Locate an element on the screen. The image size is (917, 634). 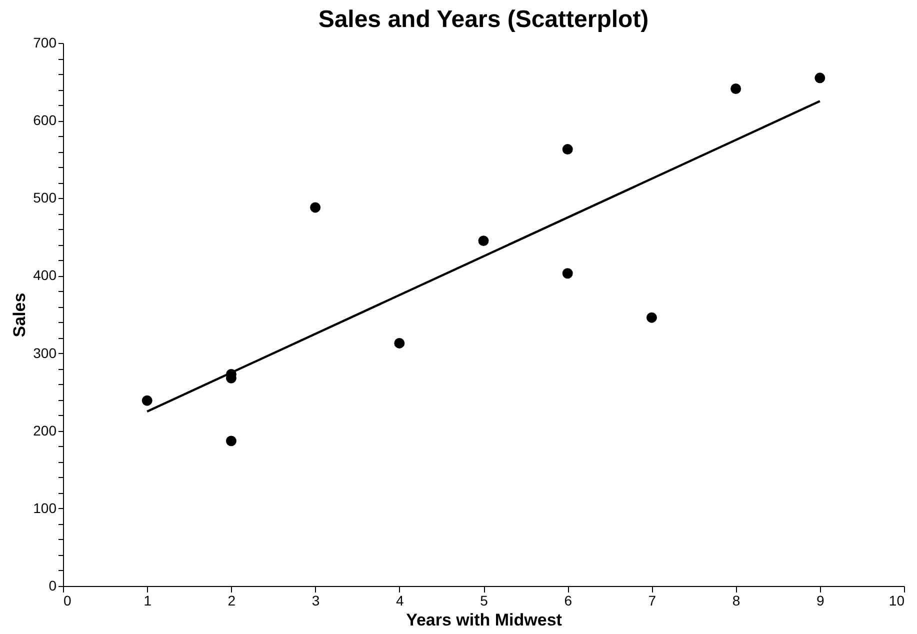
y-tick-label: 600 is located at coordinates (45, 120).